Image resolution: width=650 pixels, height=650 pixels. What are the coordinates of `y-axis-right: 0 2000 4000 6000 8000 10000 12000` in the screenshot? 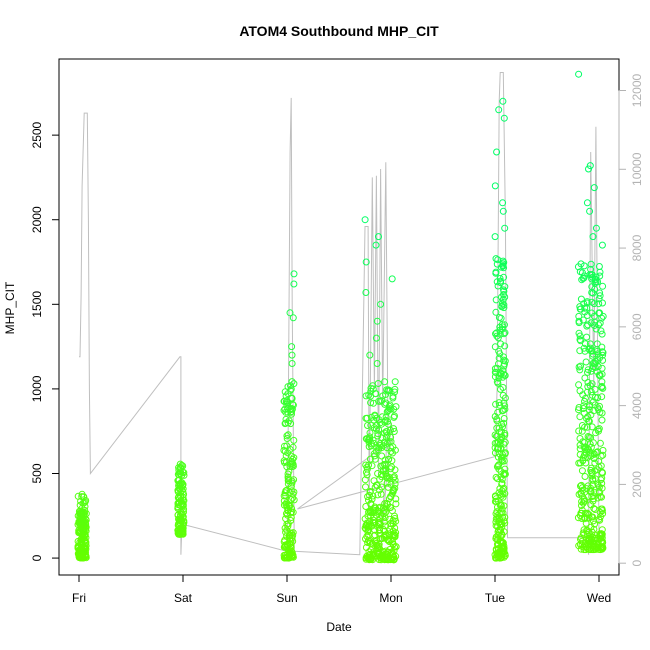 It's located at (631, 320).